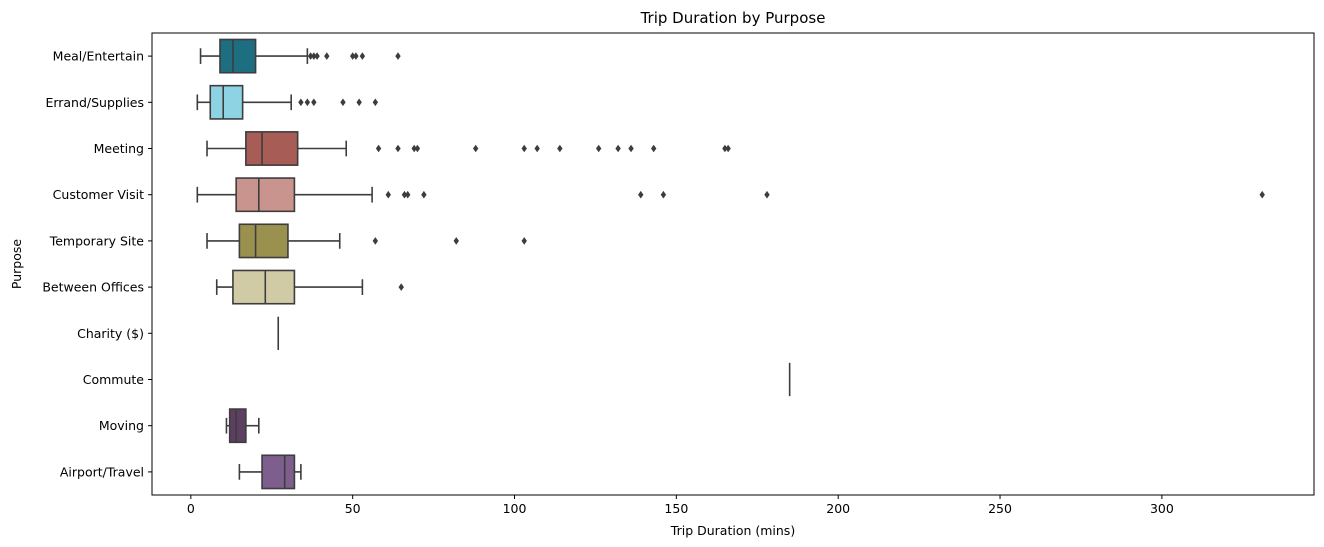 Image resolution: width=1324 pixels, height=547 pixels. What do you see at coordinates (732, 530) in the screenshot?
I see `x-axis-title: Trip Duration (mins)` at bounding box center [732, 530].